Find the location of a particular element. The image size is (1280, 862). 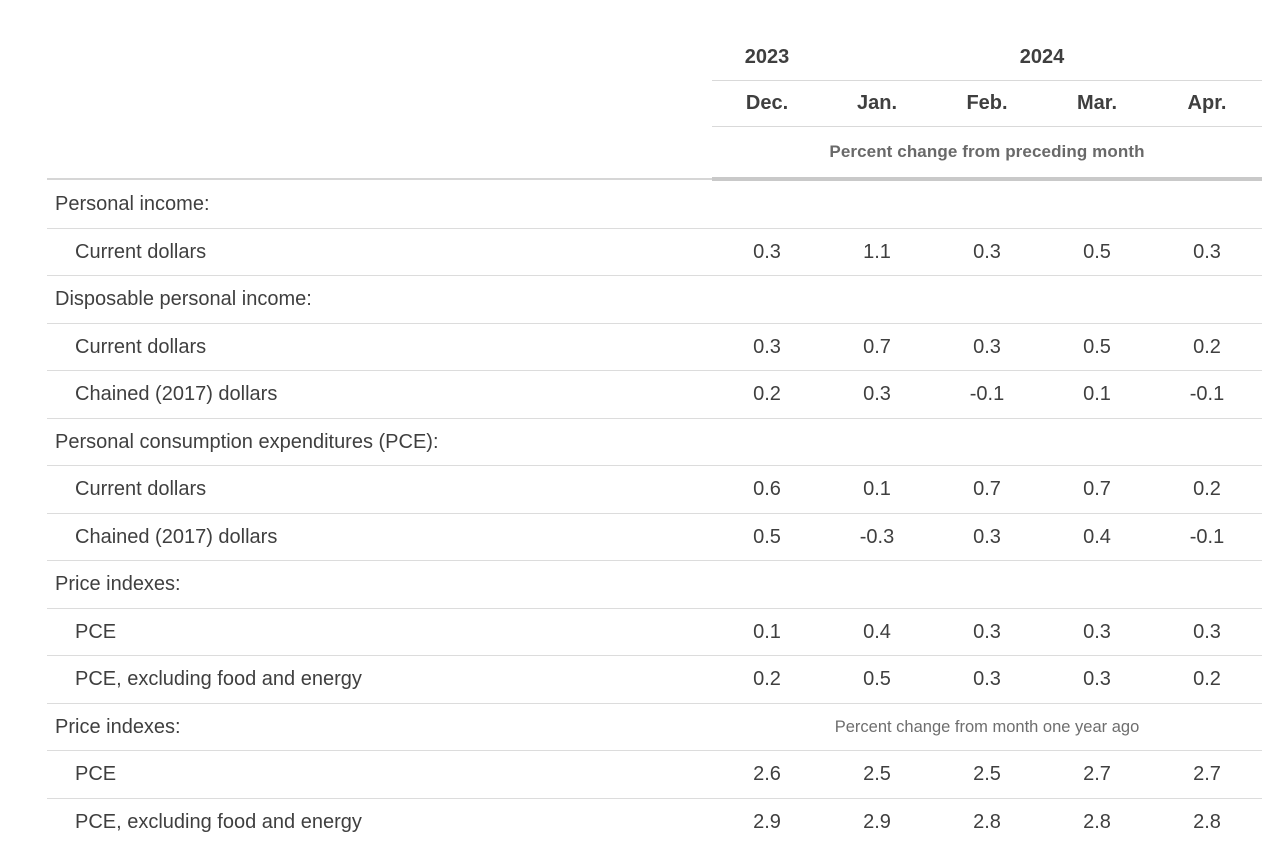

header-rule-left is located at coordinates (379, 179).